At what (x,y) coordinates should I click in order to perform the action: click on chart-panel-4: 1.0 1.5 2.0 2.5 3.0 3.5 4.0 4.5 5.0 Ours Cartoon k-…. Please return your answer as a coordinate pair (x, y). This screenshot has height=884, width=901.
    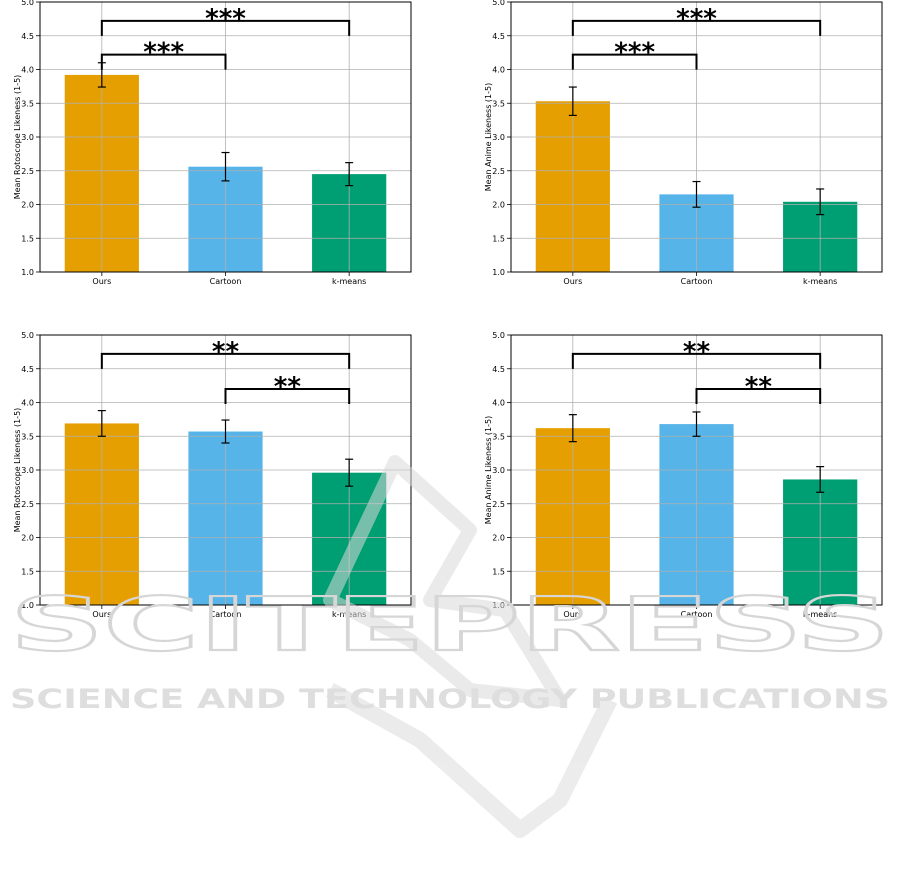
    Looking at the image, I should click on (683, 475).